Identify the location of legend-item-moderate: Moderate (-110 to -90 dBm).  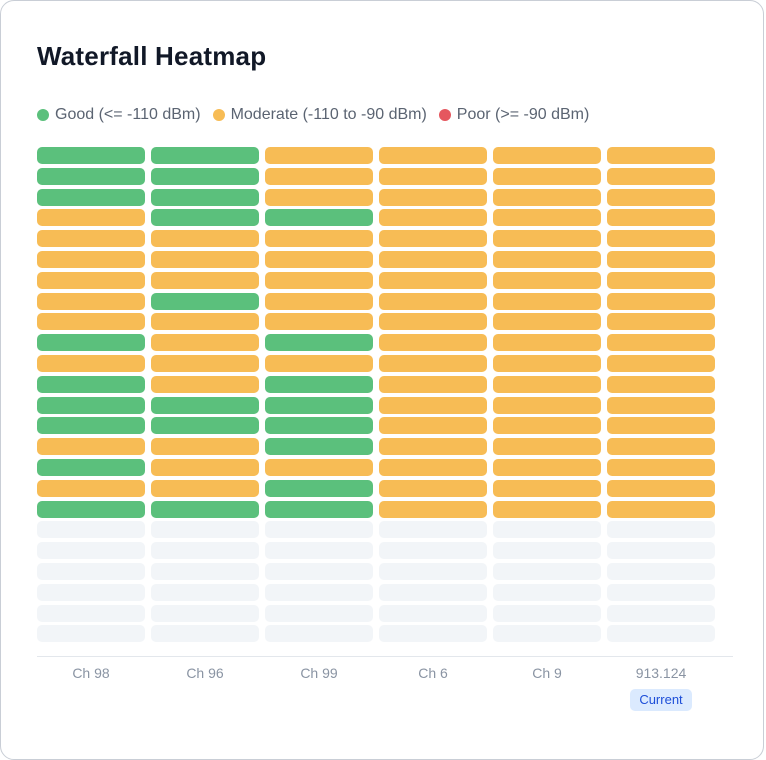
(319, 115).